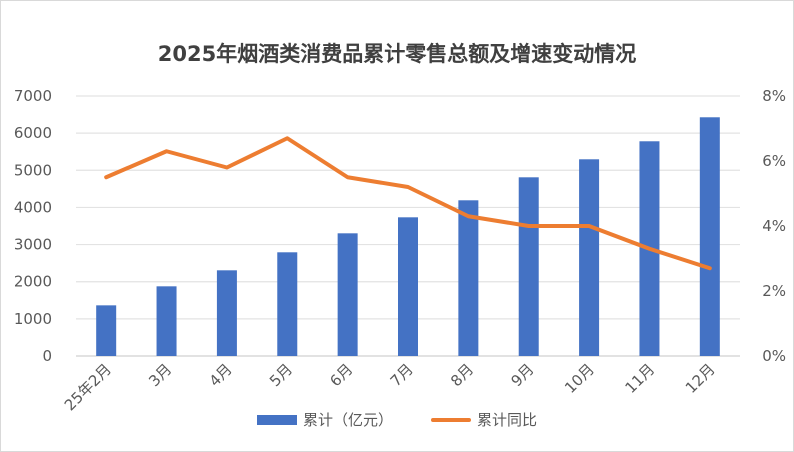  I want to click on legend-label-bar: 累计（亿元）, so click(347, 420).